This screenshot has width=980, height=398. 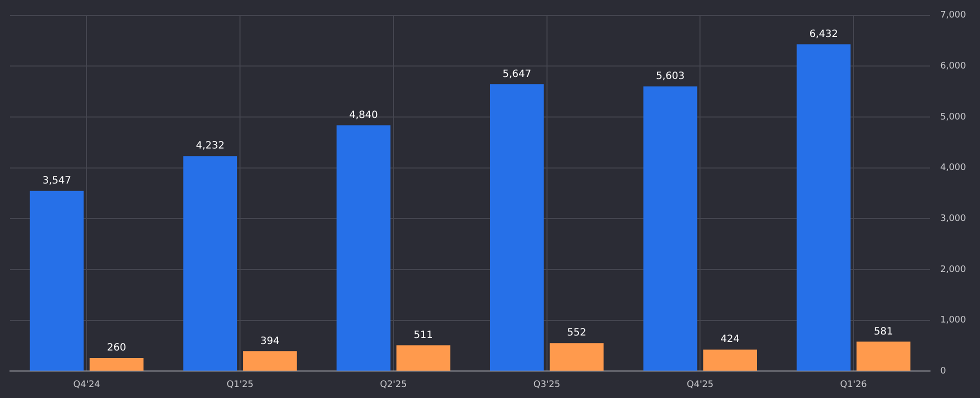 What do you see at coordinates (730, 340) in the screenshot?
I see `data-label: 424` at bounding box center [730, 340].